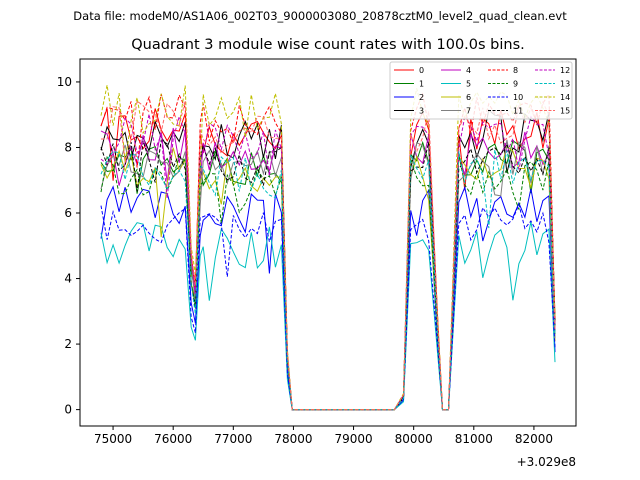 The width and height of the screenshot is (640, 480). Describe the element at coordinates (421, 70) in the screenshot. I see `legend-label-0: 0` at that location.